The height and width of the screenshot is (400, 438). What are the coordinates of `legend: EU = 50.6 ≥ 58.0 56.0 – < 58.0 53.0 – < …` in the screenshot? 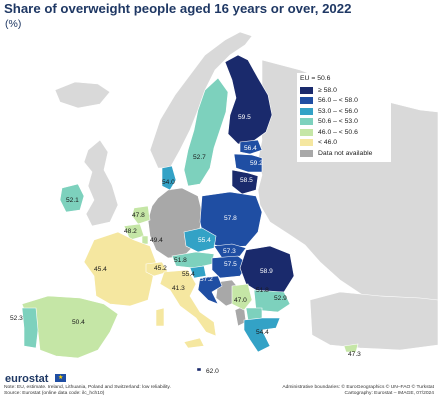 It's located at (344, 117).